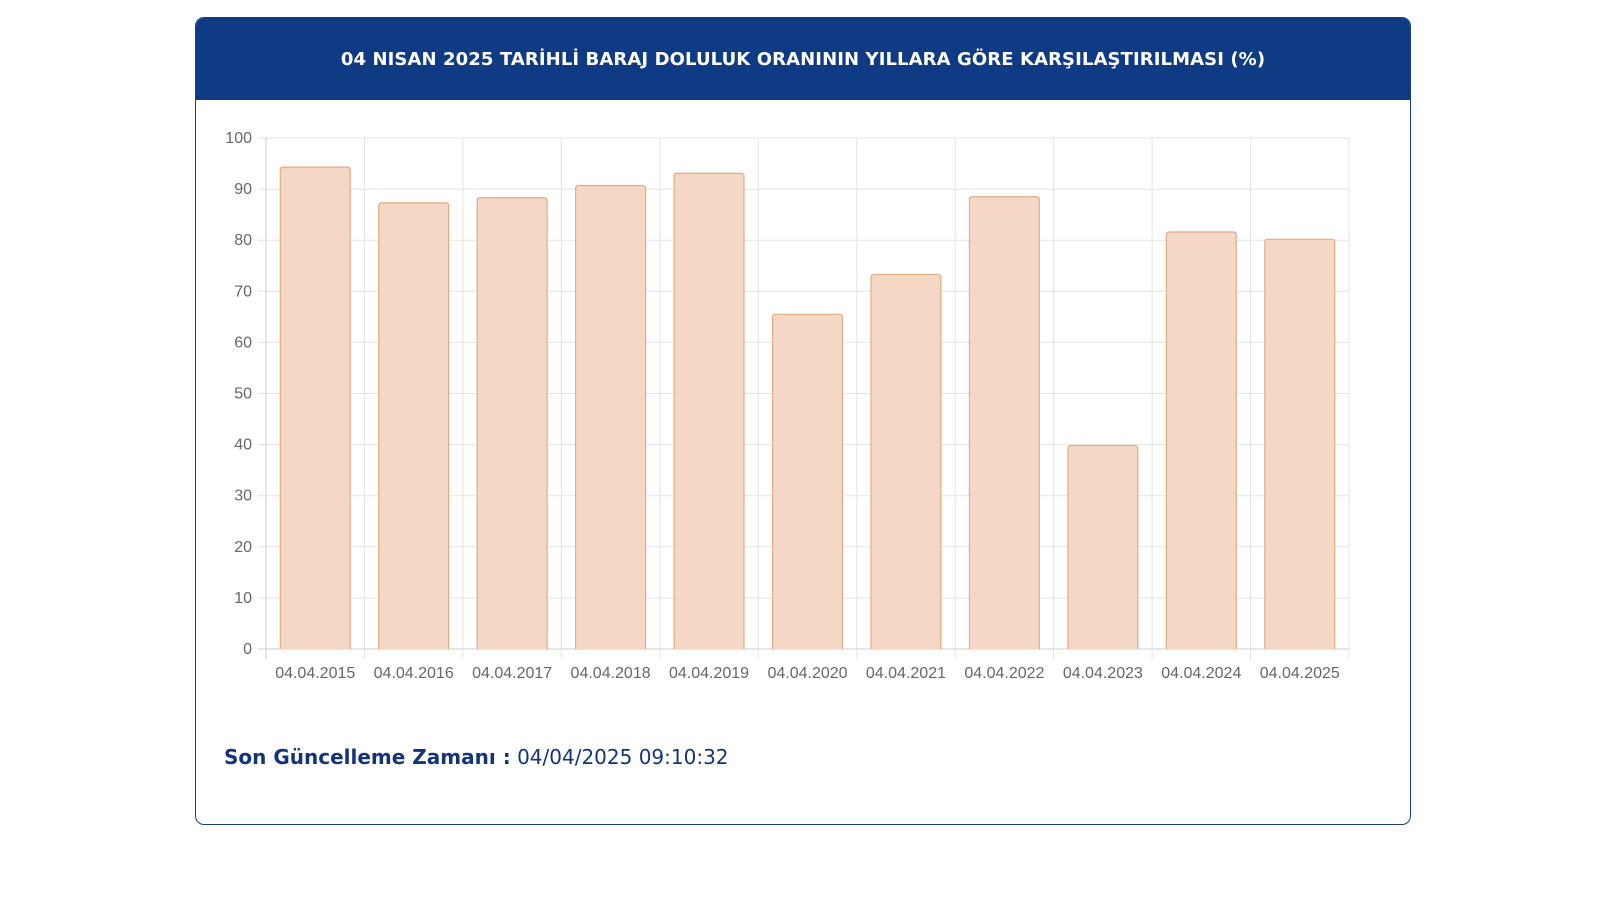 The width and height of the screenshot is (1600, 900). Describe the element at coordinates (247, 649) in the screenshot. I see `y-tick-label: 0` at that location.